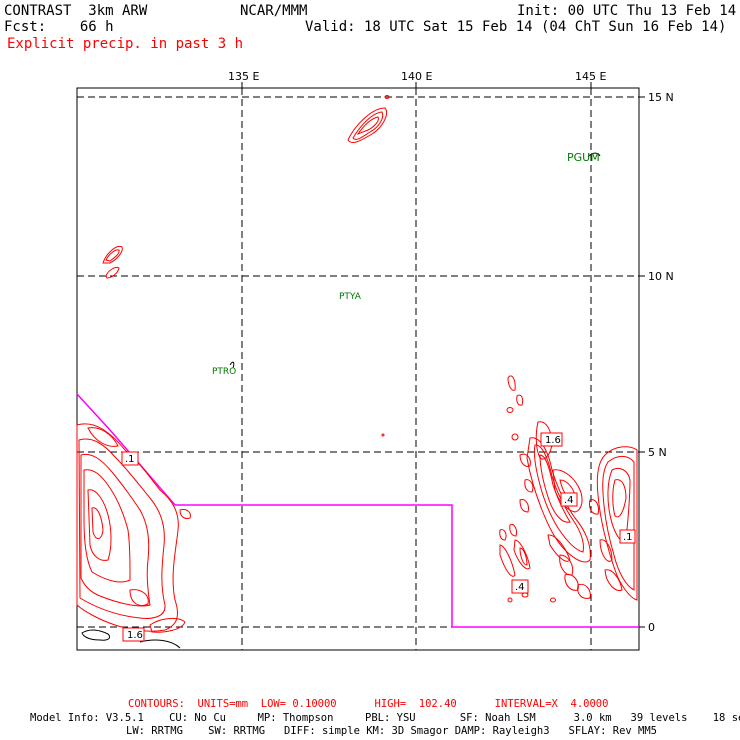 This screenshot has height=740, width=740. Describe the element at coordinates (224, 372) in the screenshot. I see `station-ptro: PTRO` at that location.